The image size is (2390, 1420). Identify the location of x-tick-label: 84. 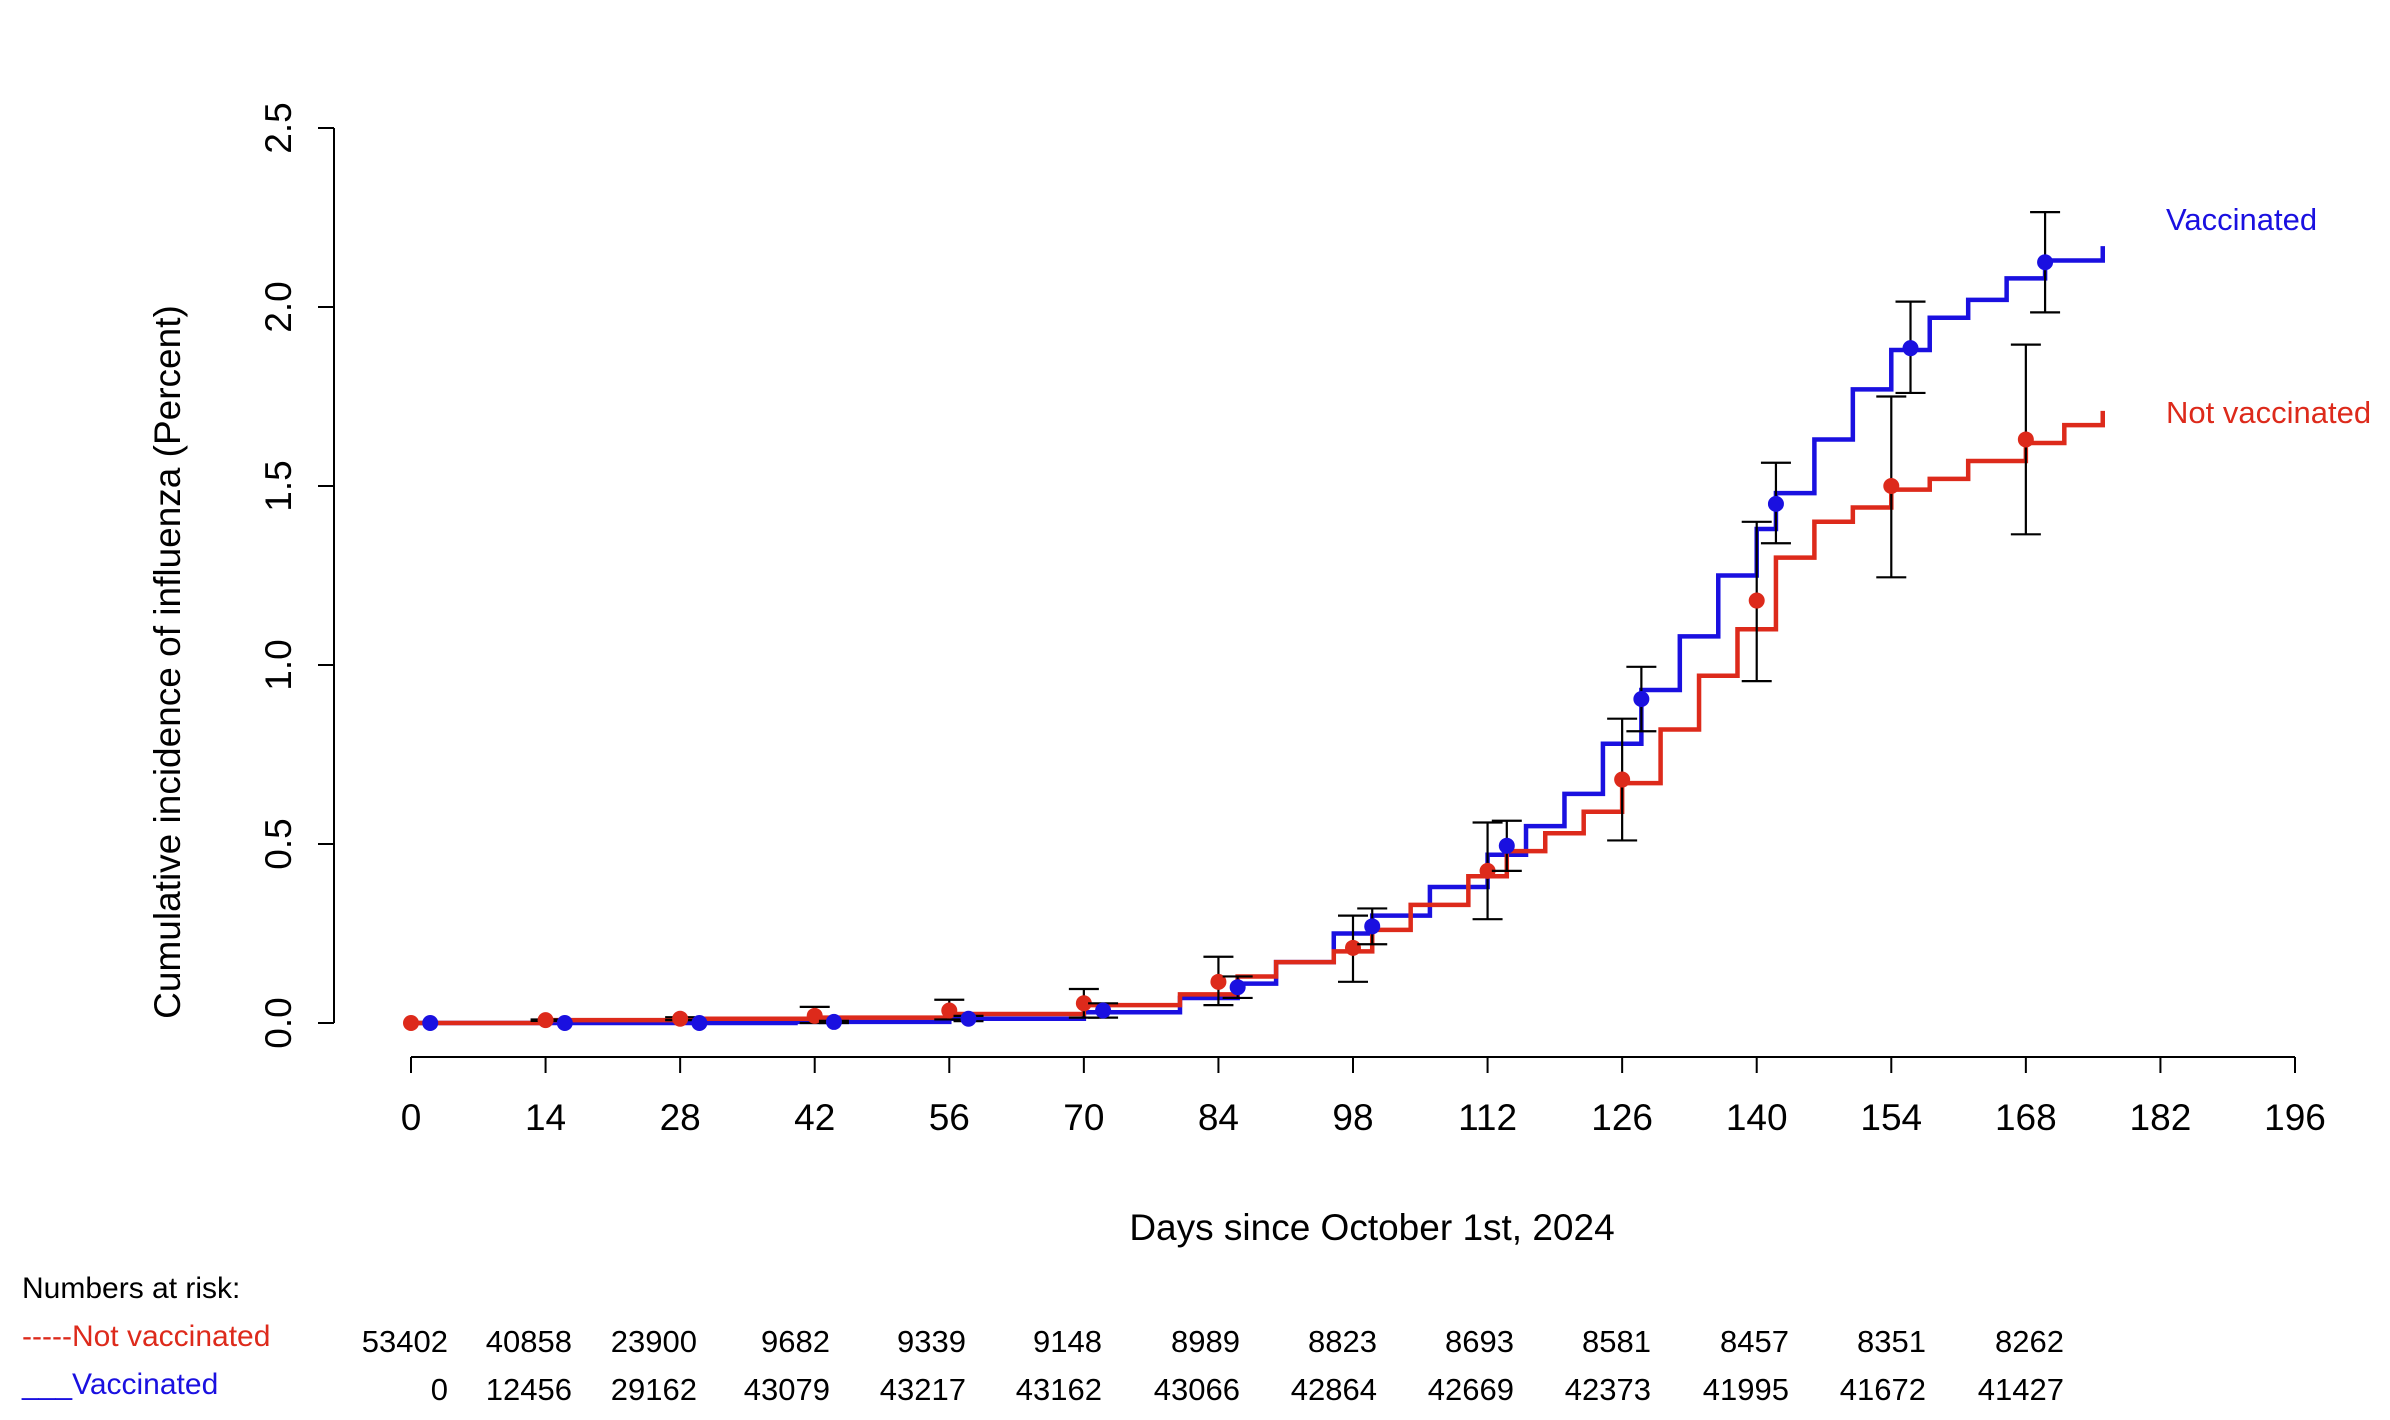
(1218, 1117).